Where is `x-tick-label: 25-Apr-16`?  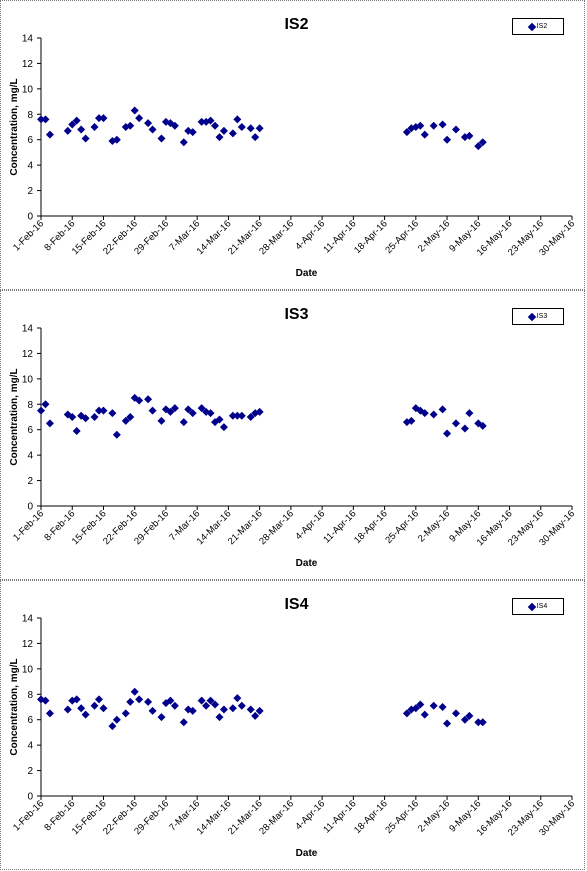 x-tick-label: 25-Apr-16 is located at coordinates (402, 237).